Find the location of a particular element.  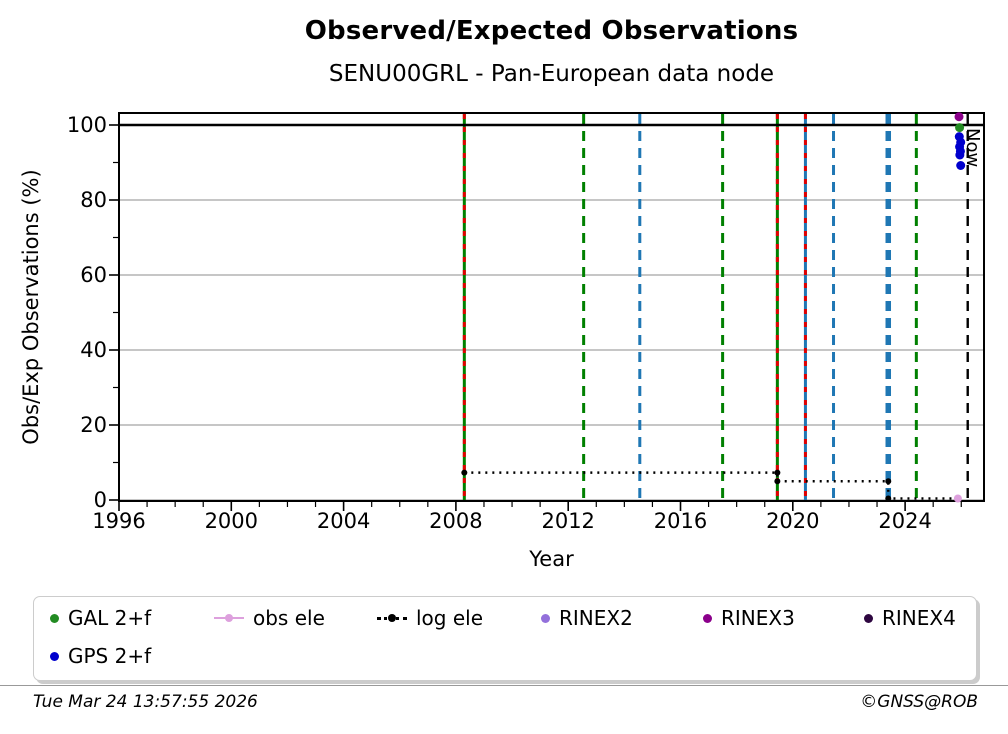

obs-ele-marker-icon is located at coordinates (229, 618).